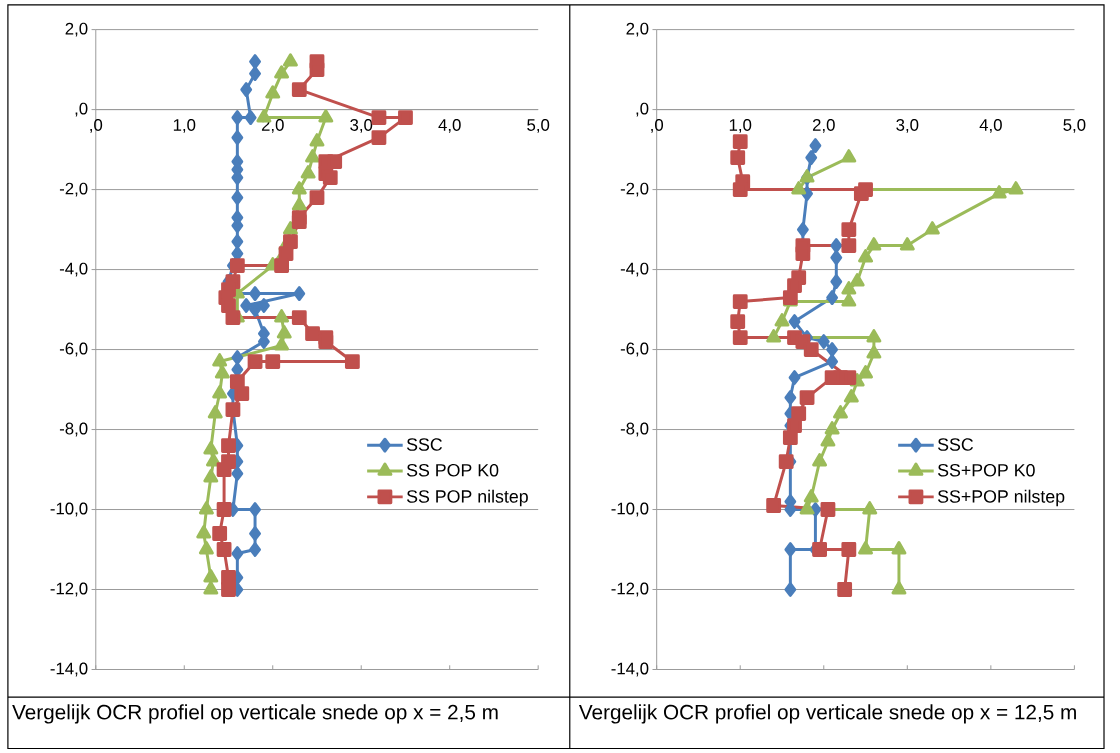  What do you see at coordinates (823, 125) in the screenshot?
I see `x-tick-label: 2,0` at bounding box center [823, 125].